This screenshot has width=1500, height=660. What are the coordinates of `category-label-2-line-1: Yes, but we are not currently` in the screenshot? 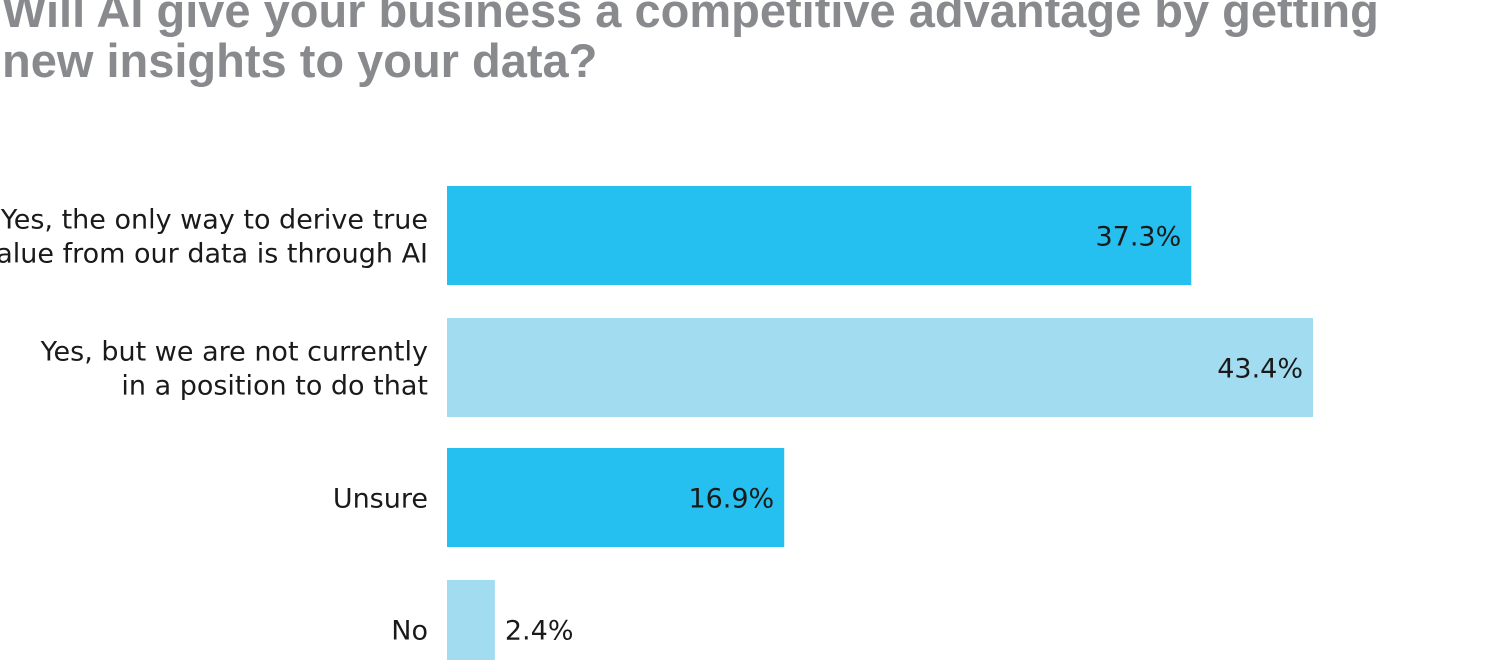 It's located at (234, 352).